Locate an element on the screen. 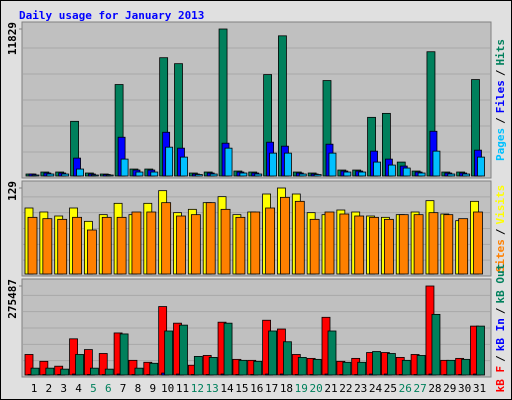 Image resolution: width=512 pixels, height=400 pixels. x-tick-label: 19 is located at coordinates (301, 388).